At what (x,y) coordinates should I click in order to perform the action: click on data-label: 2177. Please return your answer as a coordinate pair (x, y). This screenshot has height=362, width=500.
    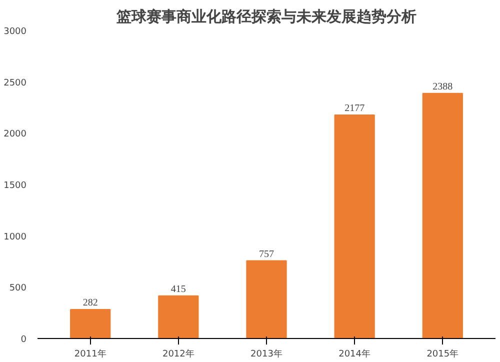
    Looking at the image, I should click on (354, 108).